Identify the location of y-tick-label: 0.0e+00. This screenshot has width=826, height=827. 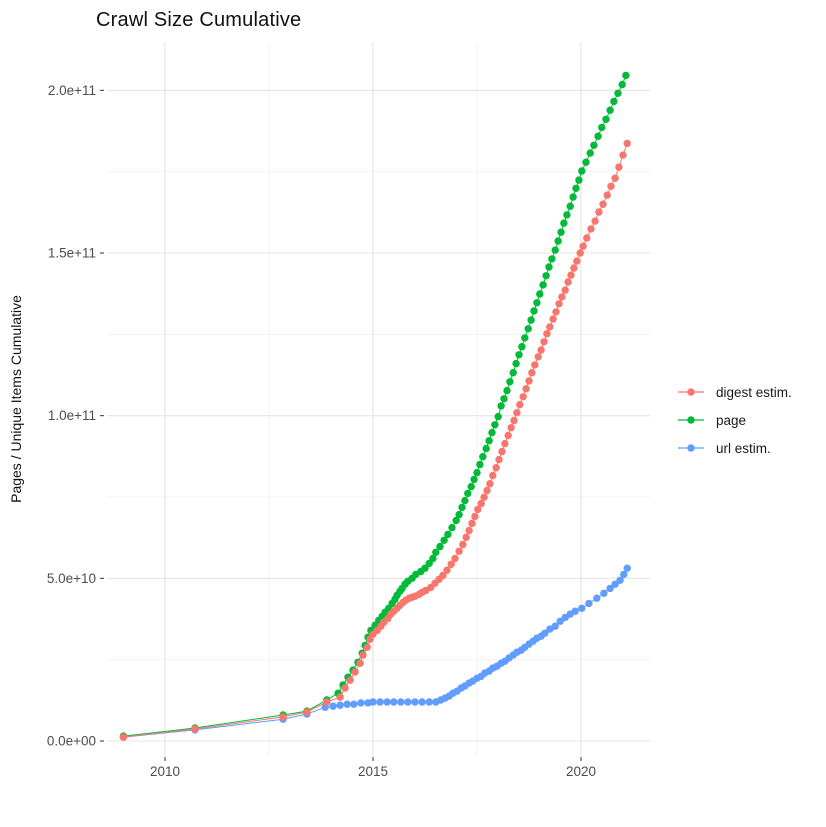
(71, 741).